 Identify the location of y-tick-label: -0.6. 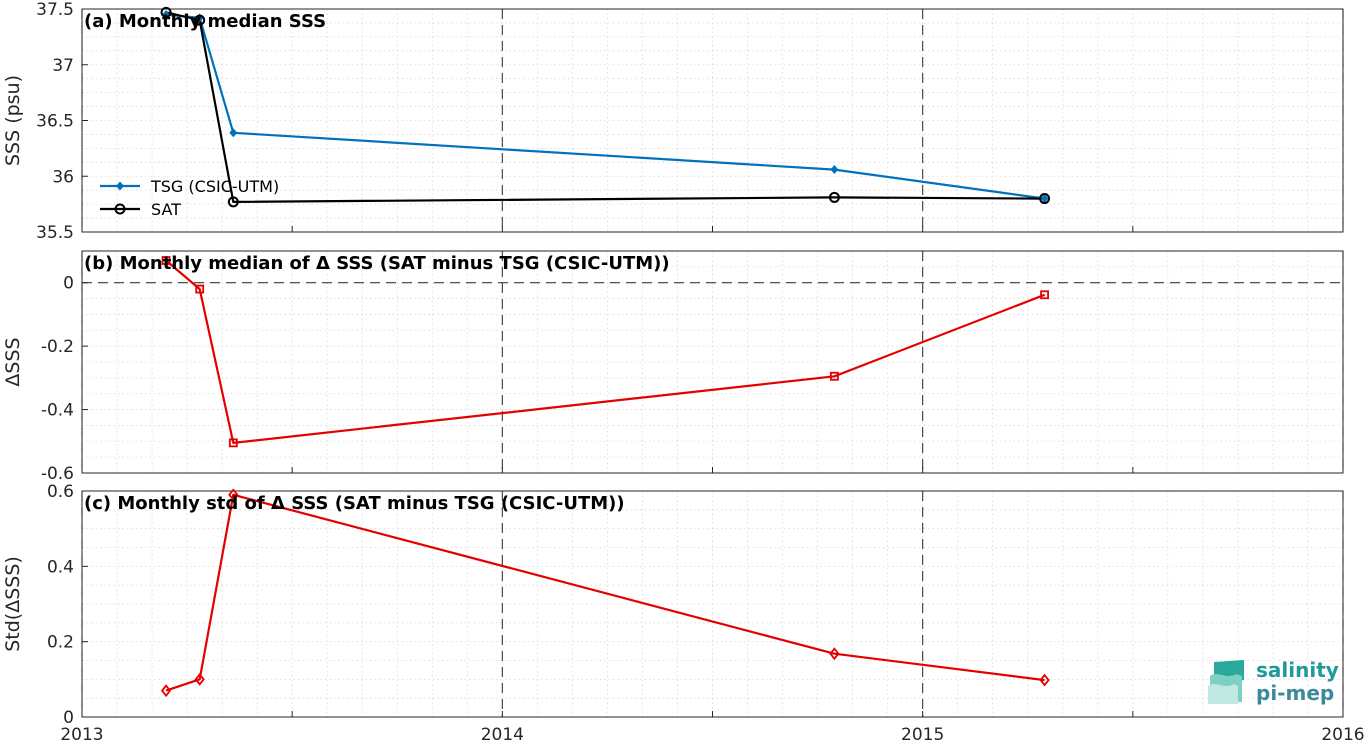
(57, 474).